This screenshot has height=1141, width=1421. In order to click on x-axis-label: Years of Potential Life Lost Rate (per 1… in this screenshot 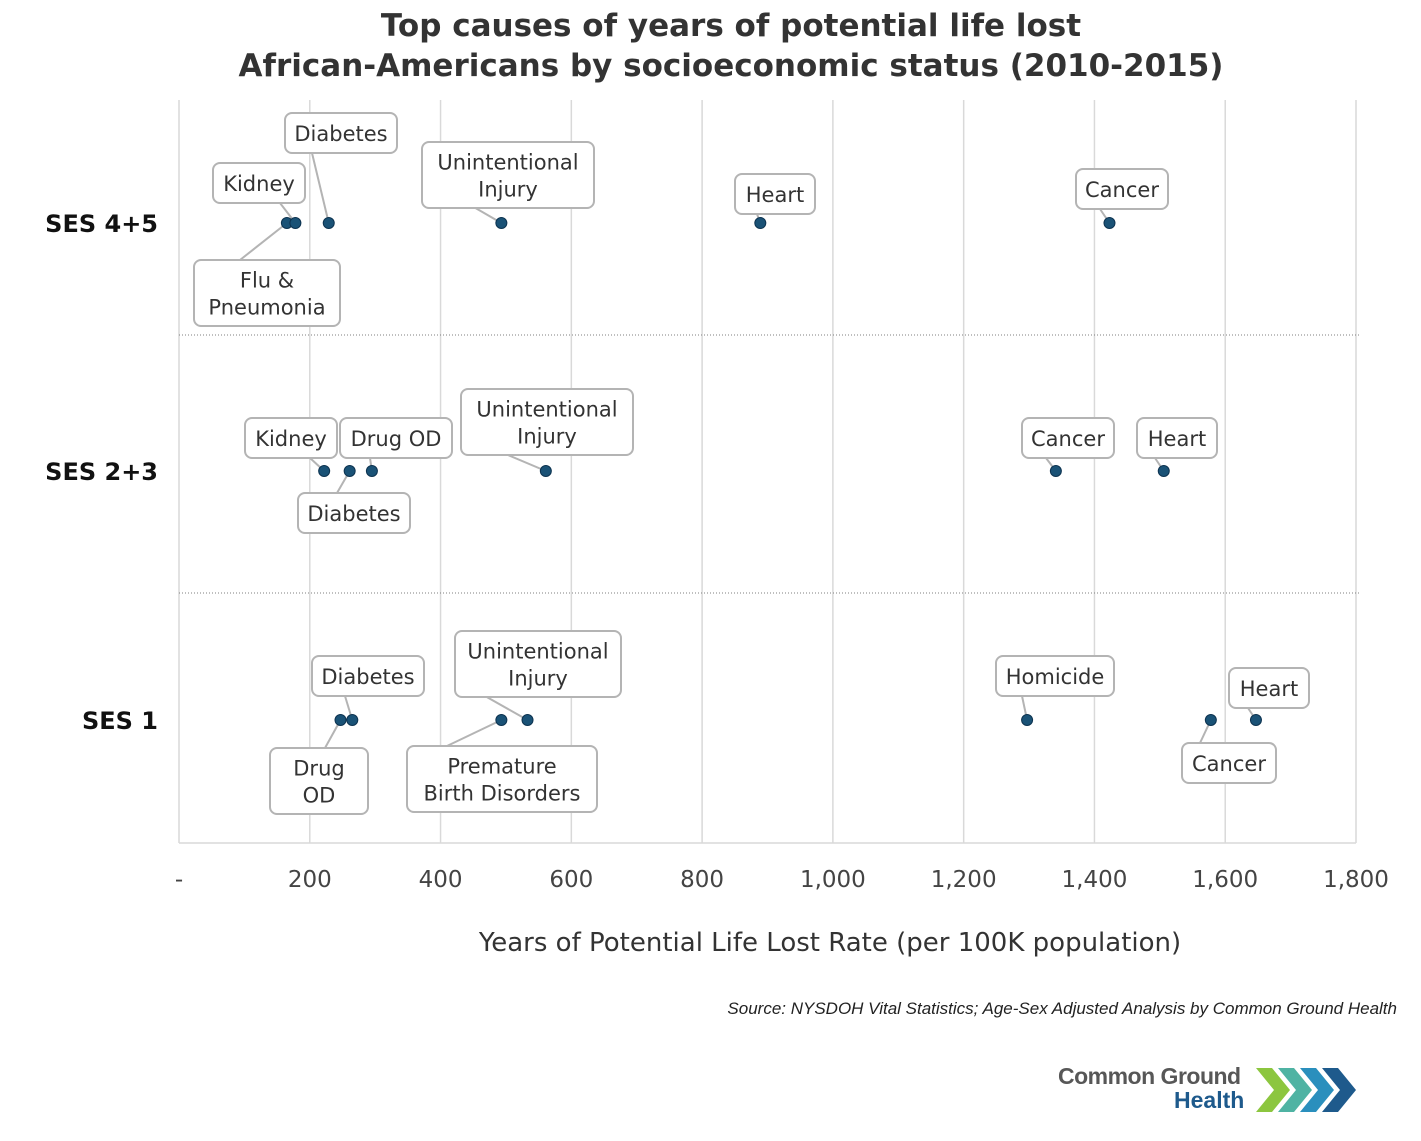, I will do `click(829, 943)`.